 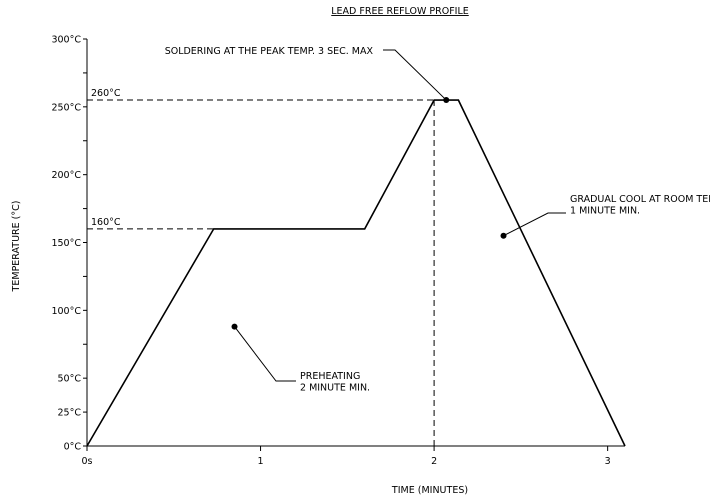 What do you see at coordinates (335, 388) in the screenshot?
I see `annotation-text: 2 MINUTE MIN.` at bounding box center [335, 388].